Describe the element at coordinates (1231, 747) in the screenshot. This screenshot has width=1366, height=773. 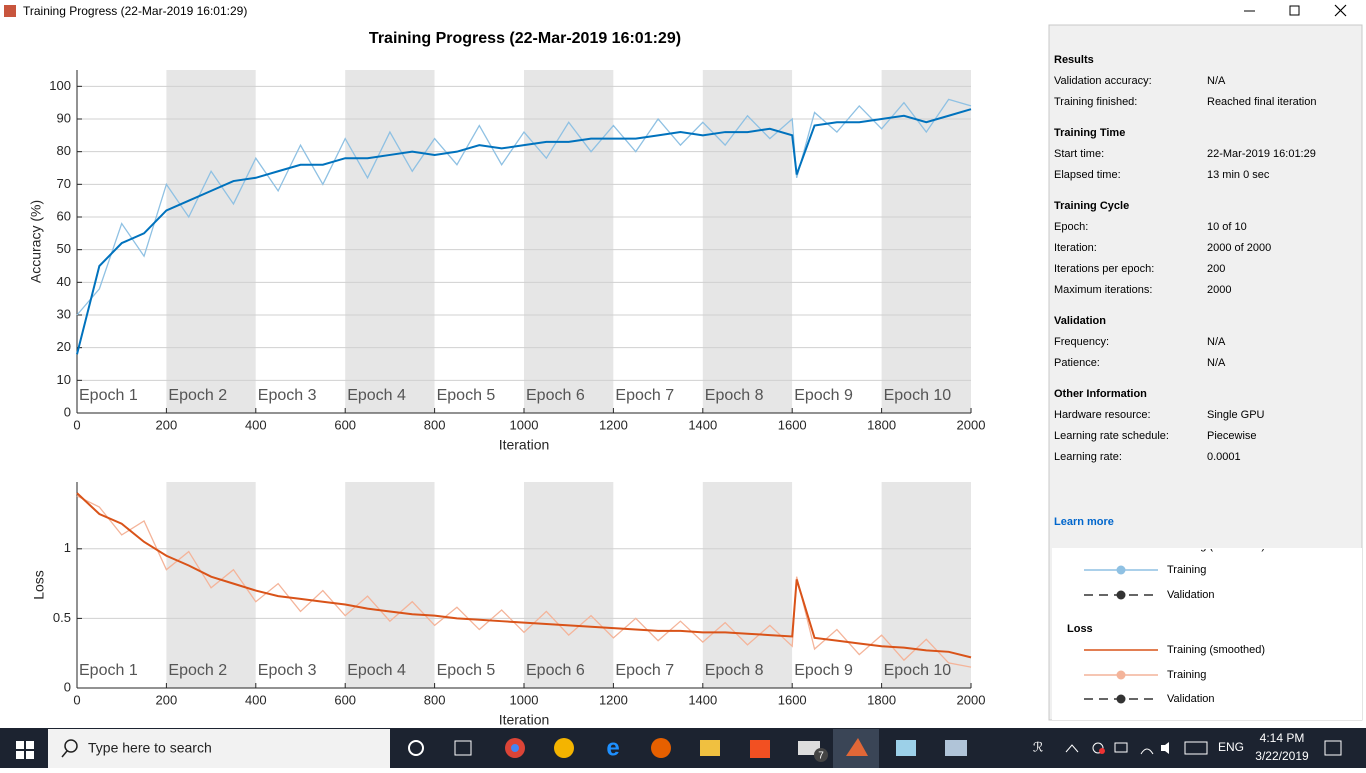
I see `language: ENG` at that location.